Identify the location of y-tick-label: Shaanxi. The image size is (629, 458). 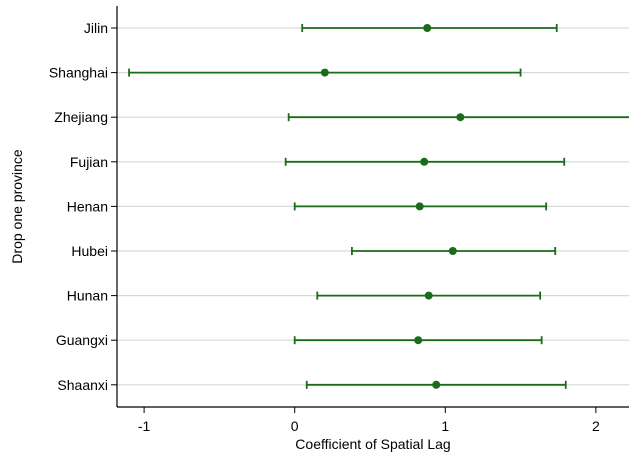
(82, 385).